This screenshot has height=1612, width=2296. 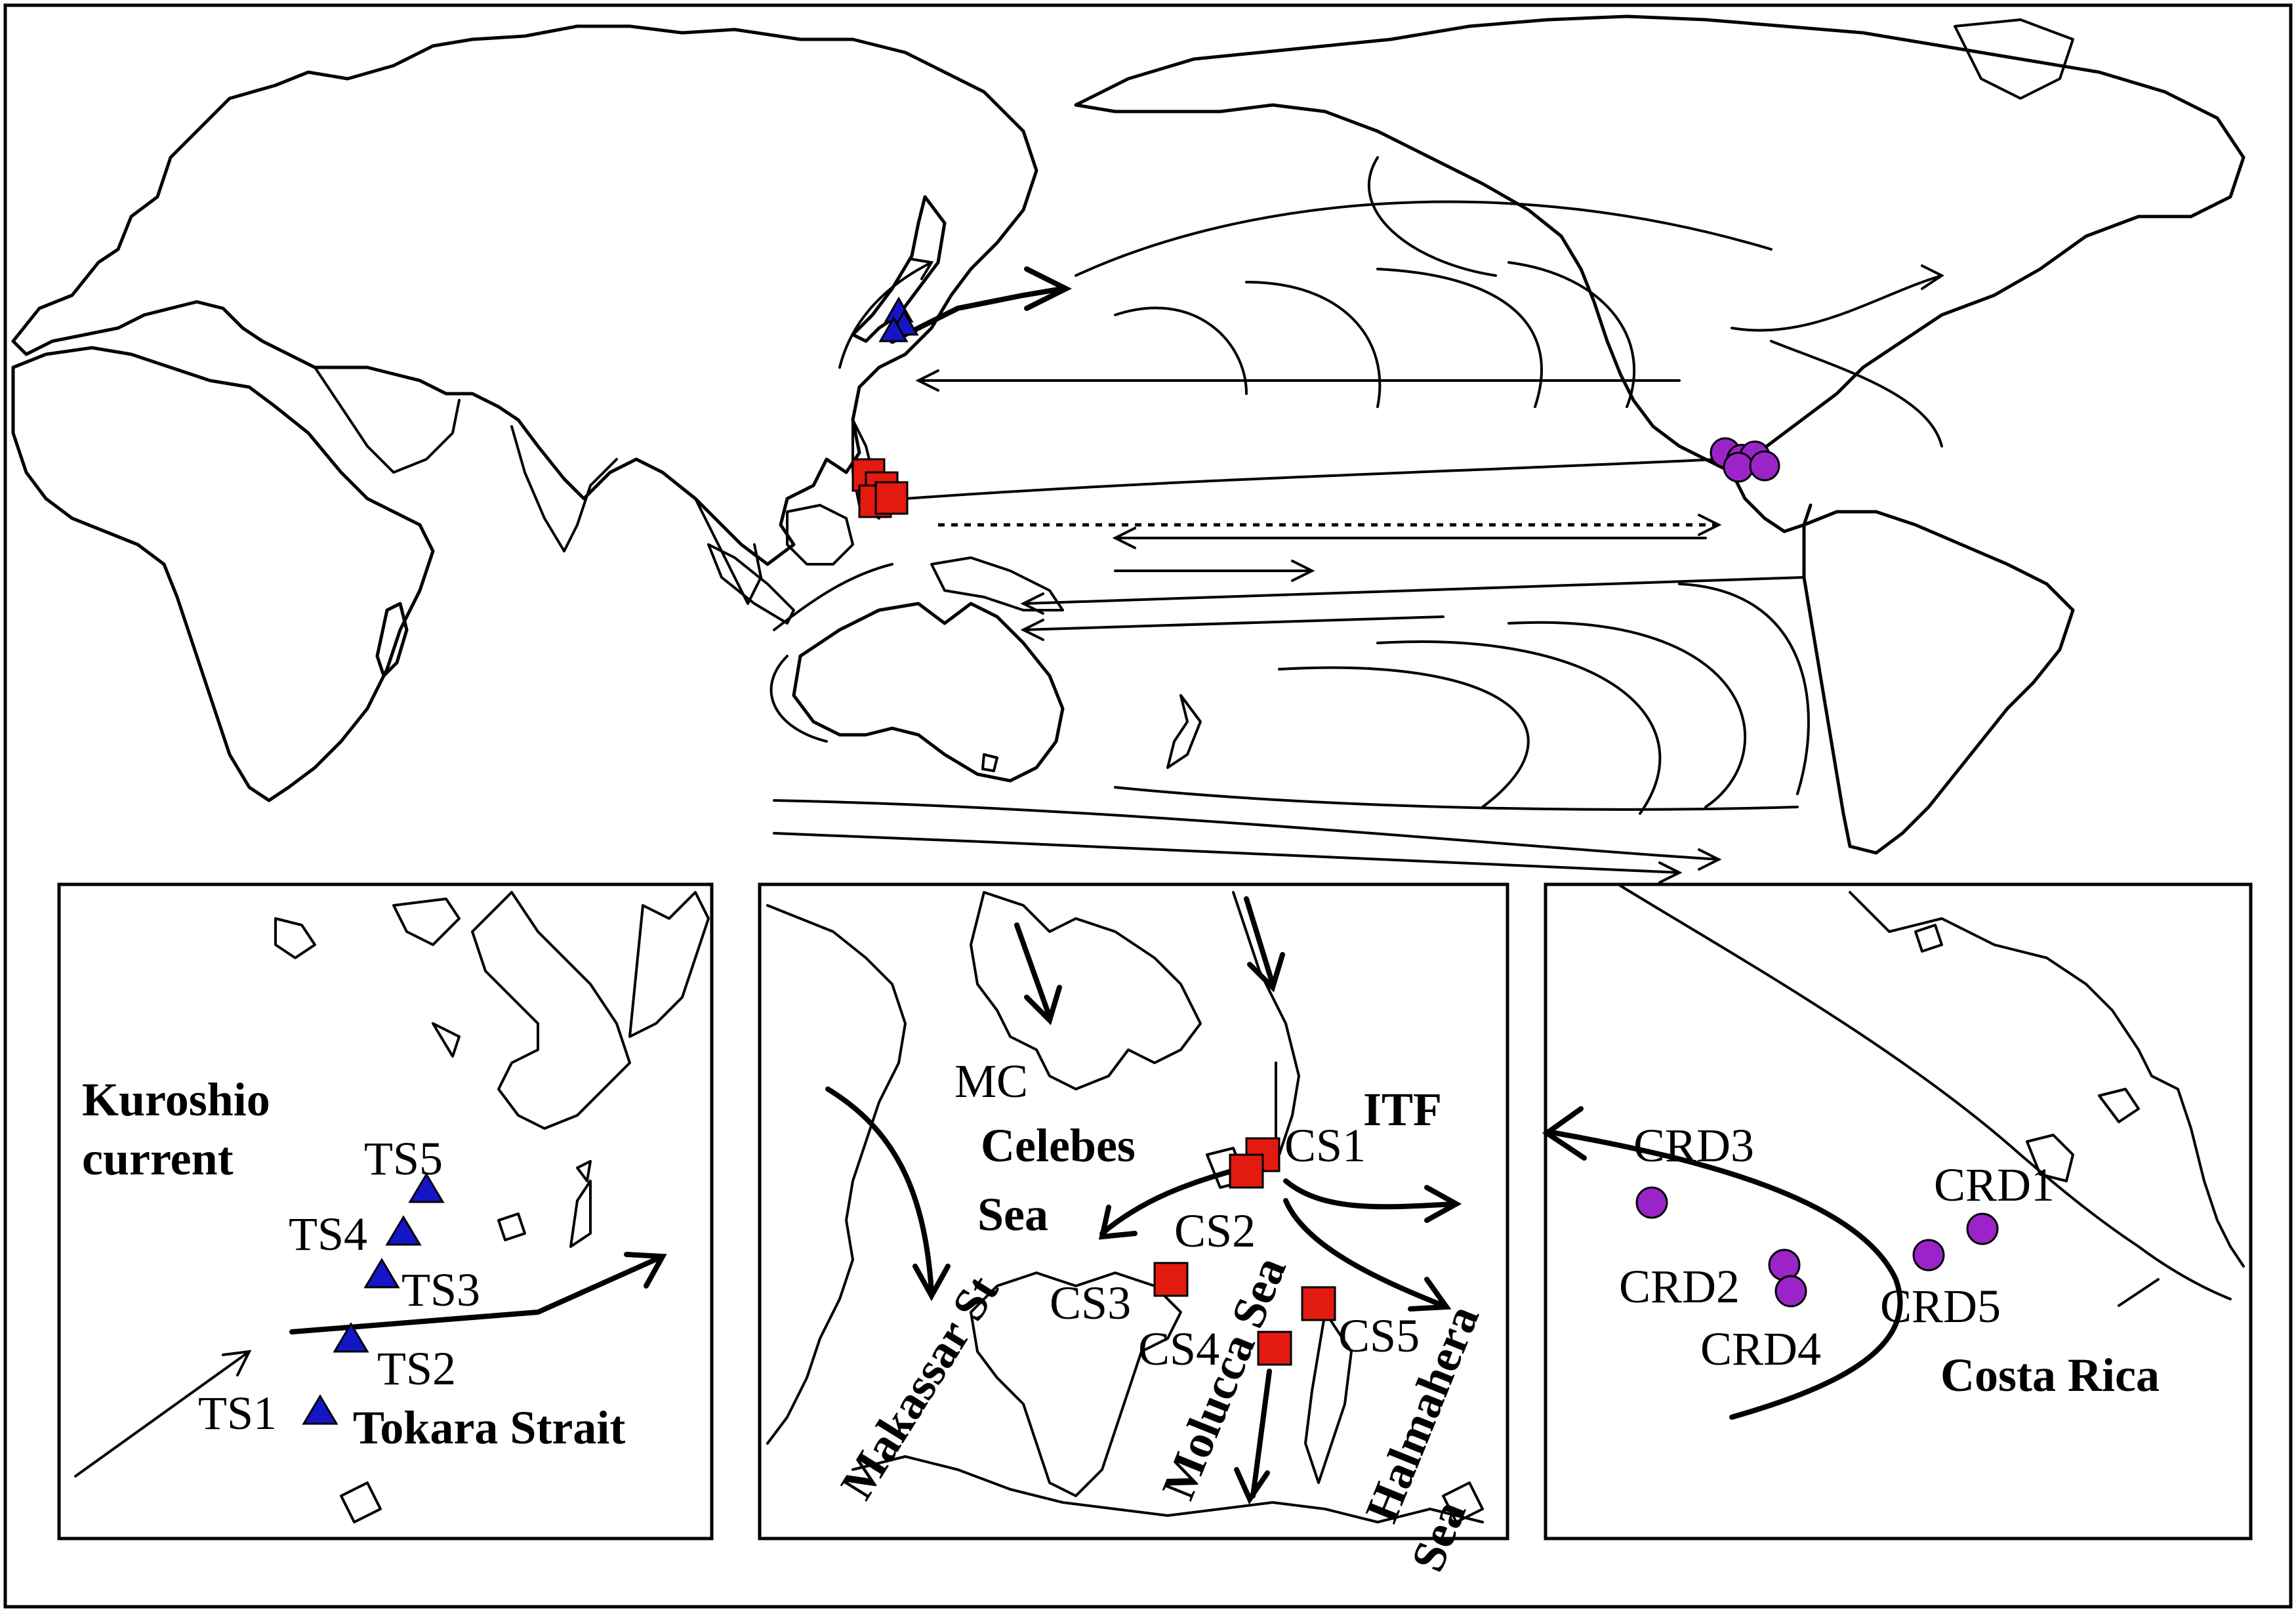 What do you see at coordinates (320, 1409) in the screenshot?
I see `station-marker-ts1` at bounding box center [320, 1409].